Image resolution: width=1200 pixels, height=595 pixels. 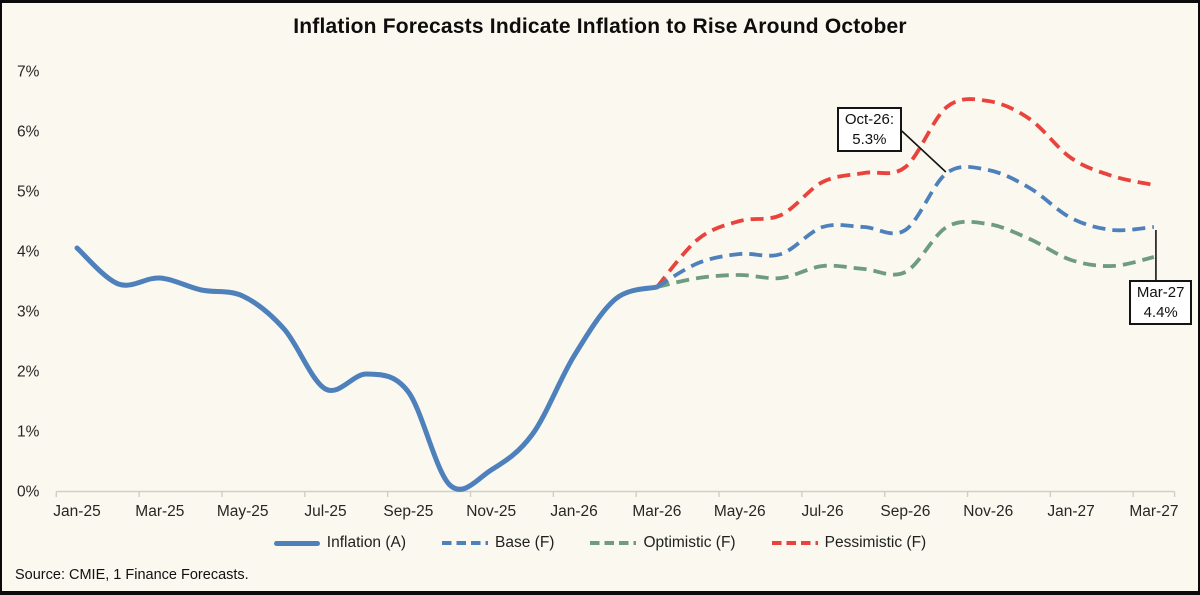 I want to click on x-tick-label: Sep-26, so click(x=905, y=511).